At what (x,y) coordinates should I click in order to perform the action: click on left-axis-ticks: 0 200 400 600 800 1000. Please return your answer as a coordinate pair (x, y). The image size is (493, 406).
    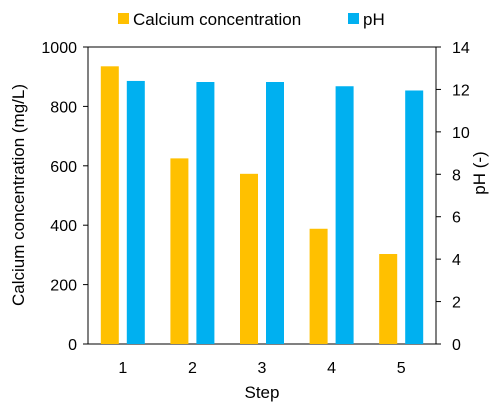
    Looking at the image, I should click on (64, 197).